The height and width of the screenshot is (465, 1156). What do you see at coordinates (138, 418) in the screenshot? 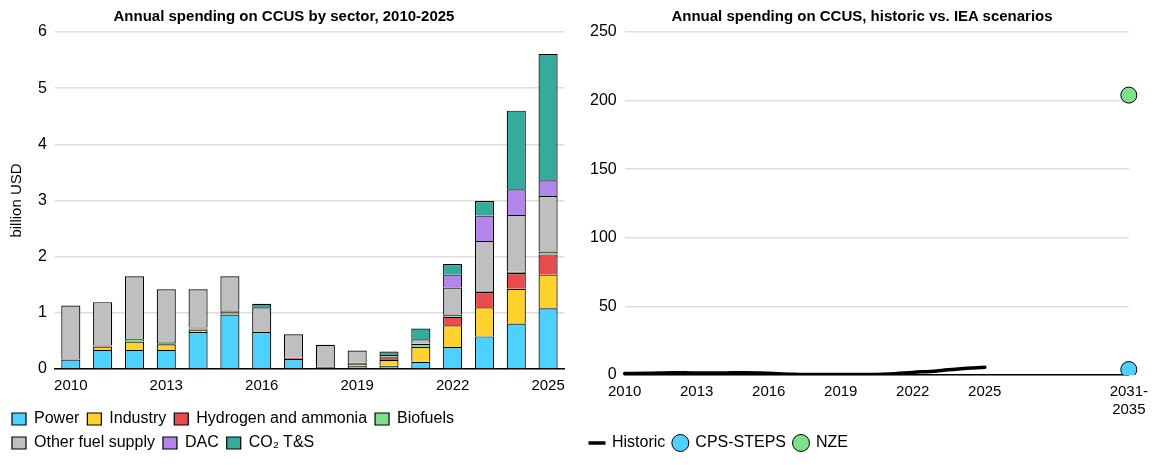
I see `legend-label: Industry` at bounding box center [138, 418].